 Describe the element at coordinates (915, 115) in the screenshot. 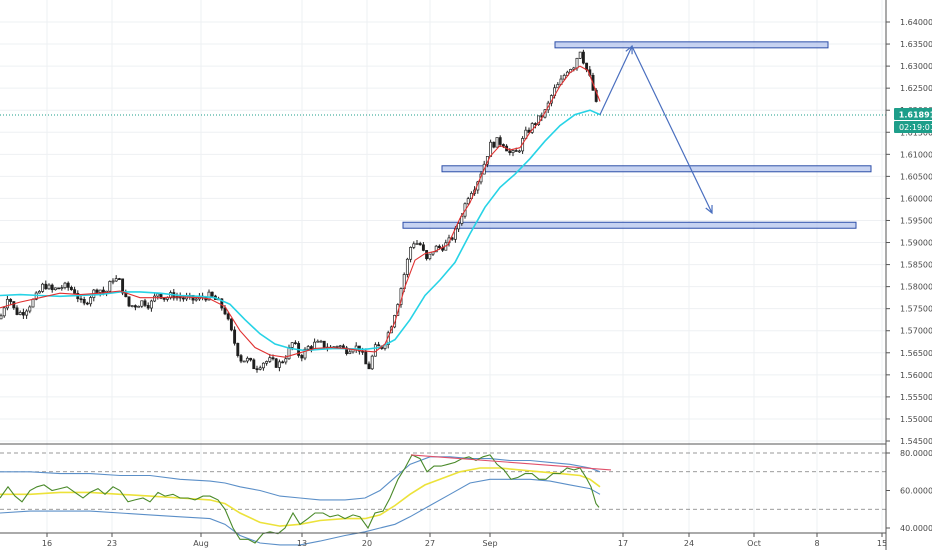

I see `current-price-value: 1.61891` at that location.